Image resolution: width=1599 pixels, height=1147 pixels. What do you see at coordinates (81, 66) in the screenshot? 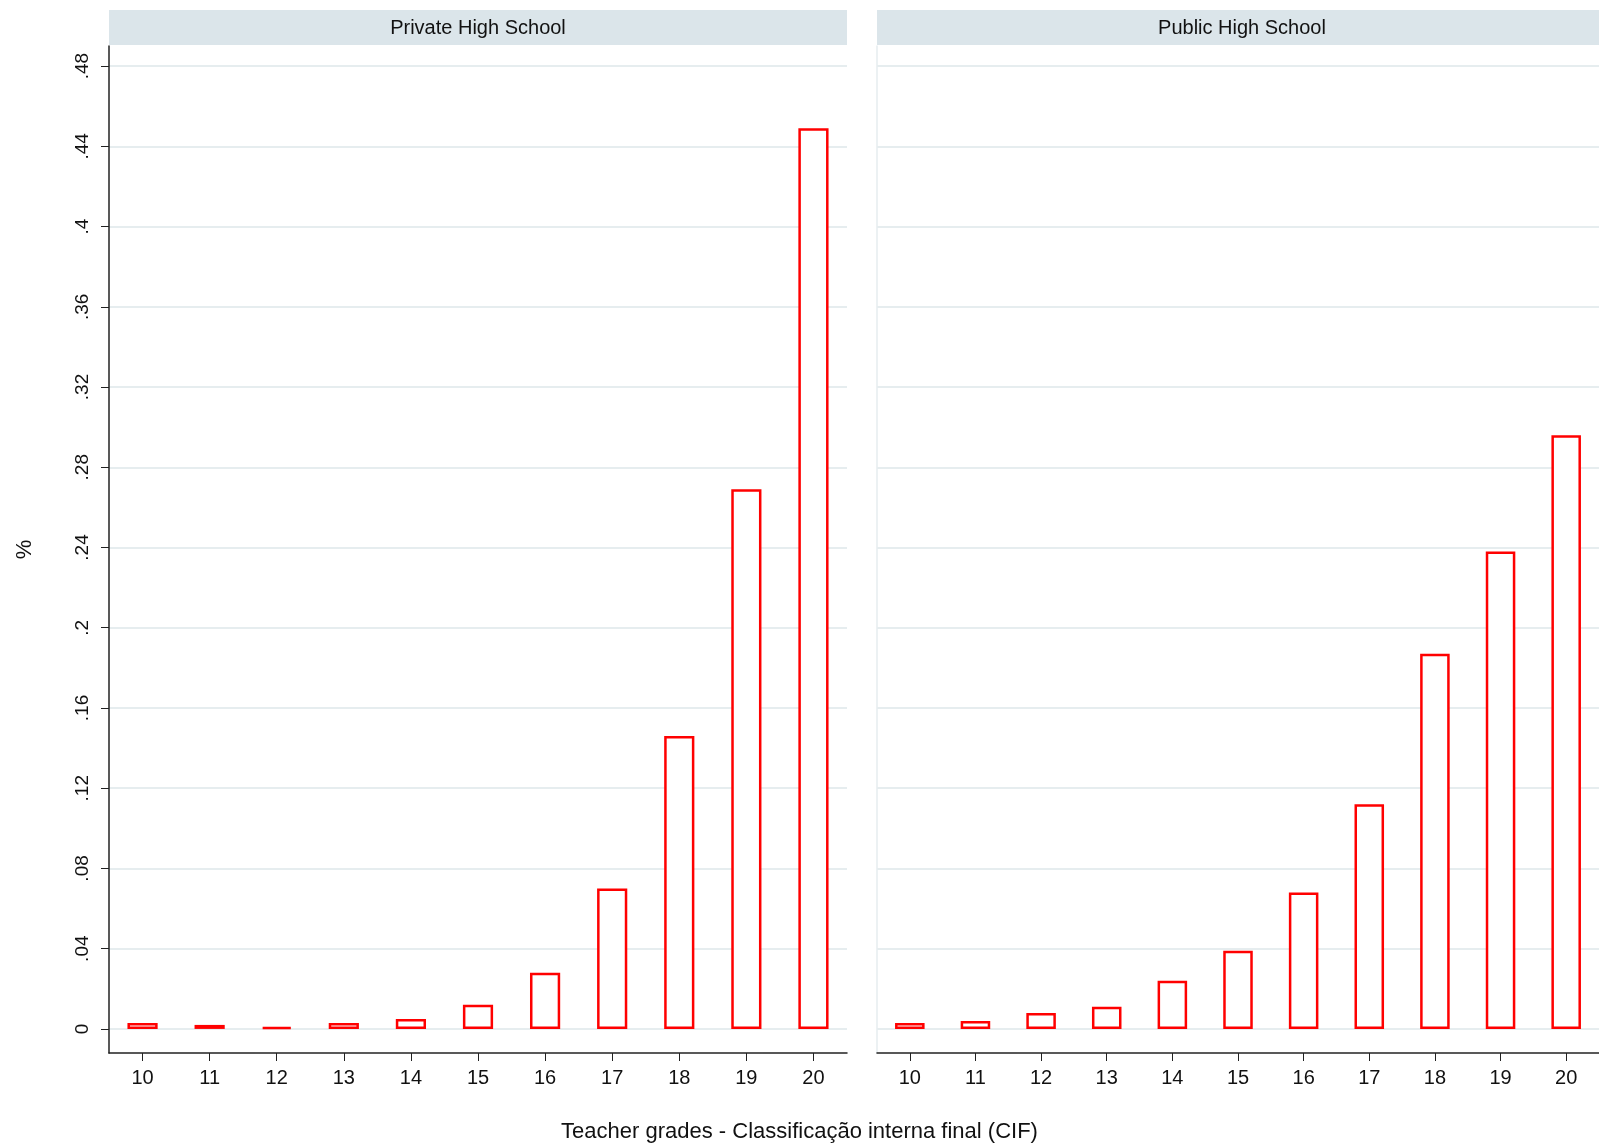
I see `y-tick-label: .48` at bounding box center [81, 66].